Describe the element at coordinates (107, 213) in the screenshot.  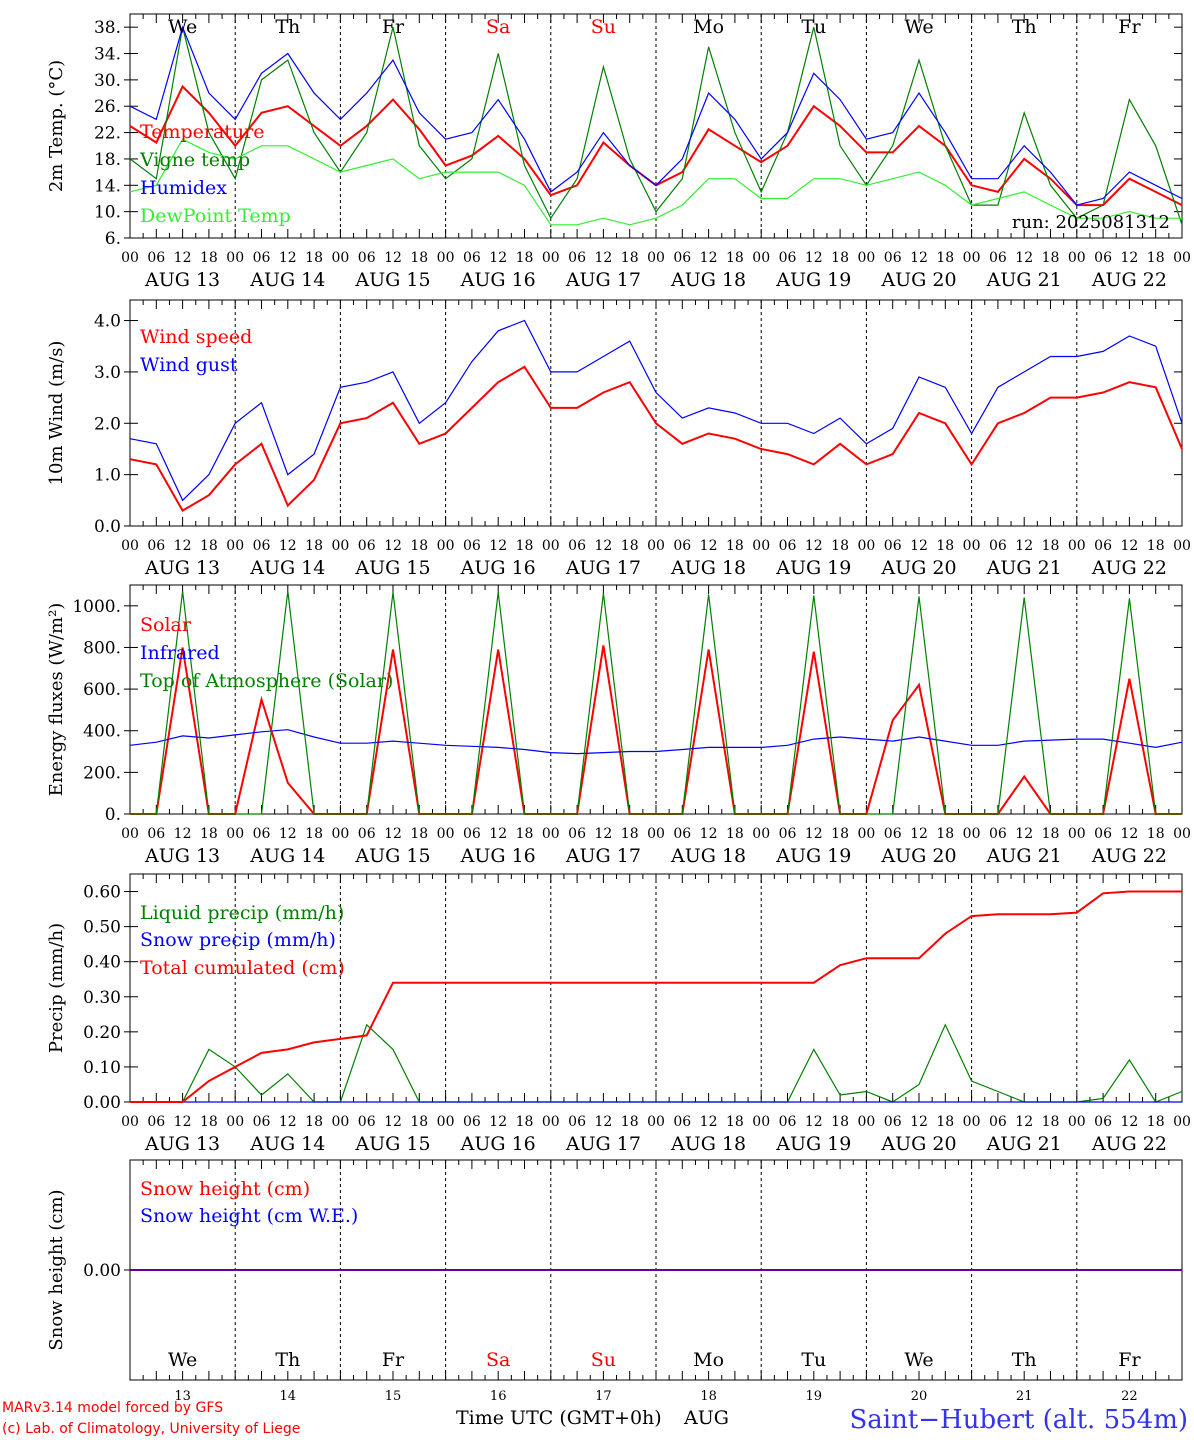
I see `y-tick-label: 10.` at that location.